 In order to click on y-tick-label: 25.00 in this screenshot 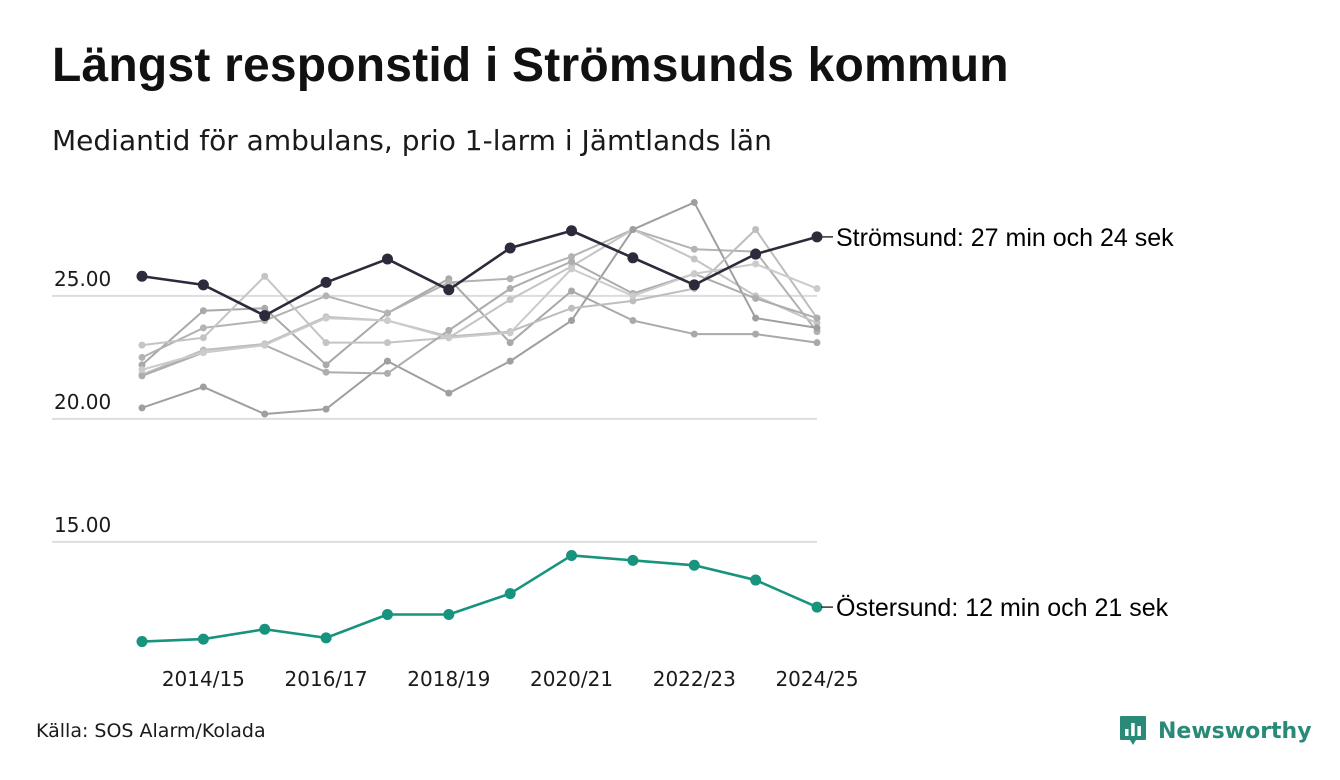, I will do `click(82, 279)`.